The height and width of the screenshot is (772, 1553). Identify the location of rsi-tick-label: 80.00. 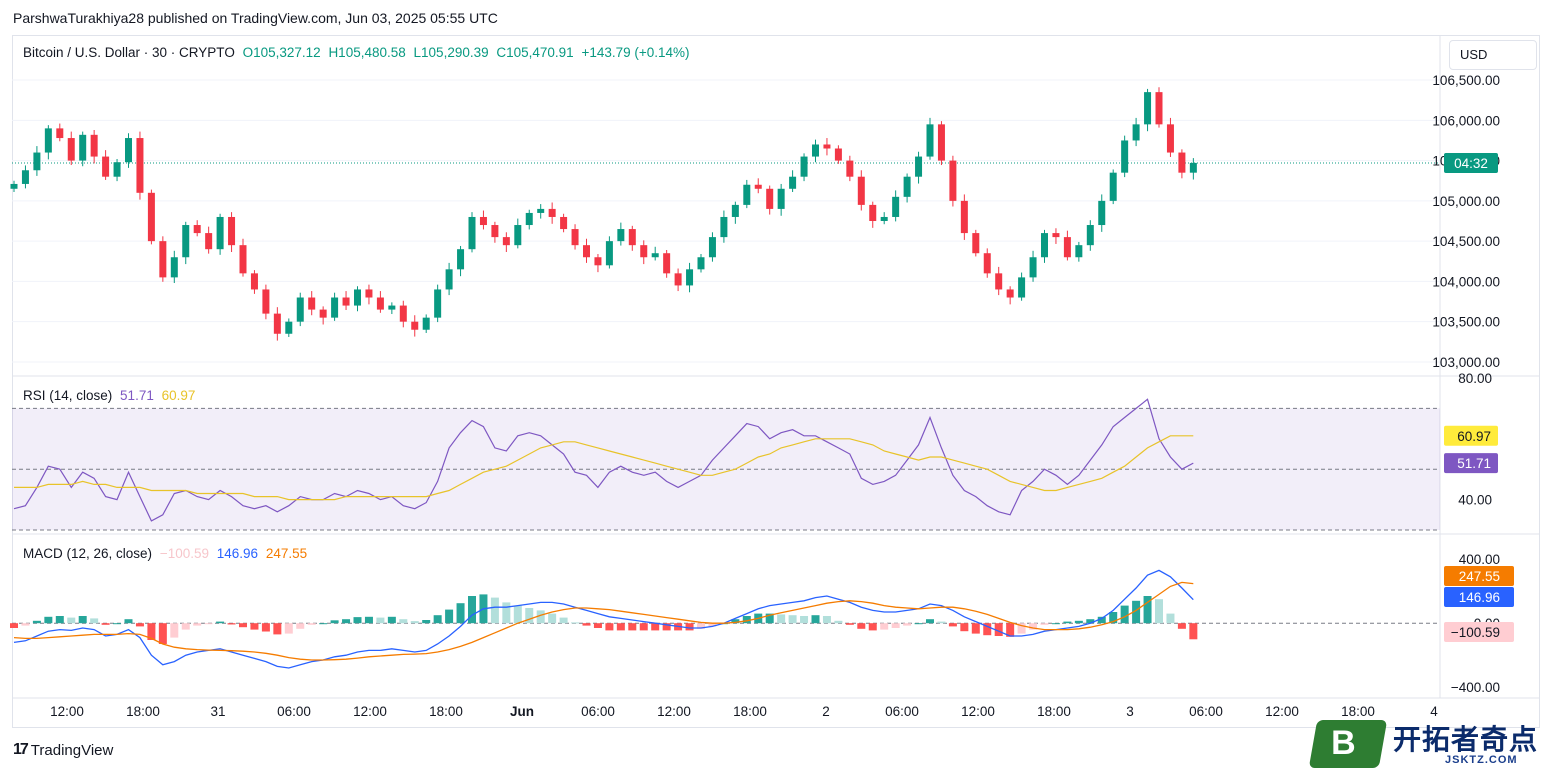
(1475, 378).